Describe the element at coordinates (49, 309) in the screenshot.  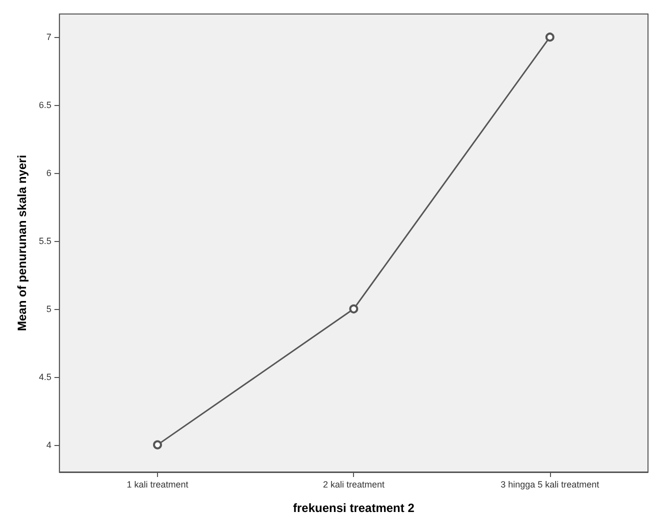
I see `y-tick-label: 5` at that location.